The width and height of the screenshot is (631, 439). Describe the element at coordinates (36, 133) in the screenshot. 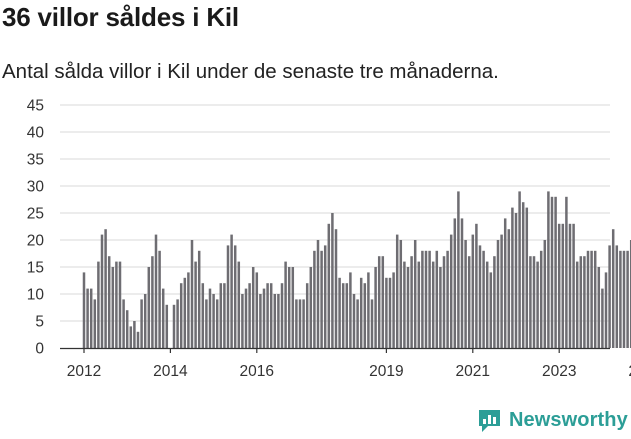

I see `y-tick-label-40: 40` at that location.